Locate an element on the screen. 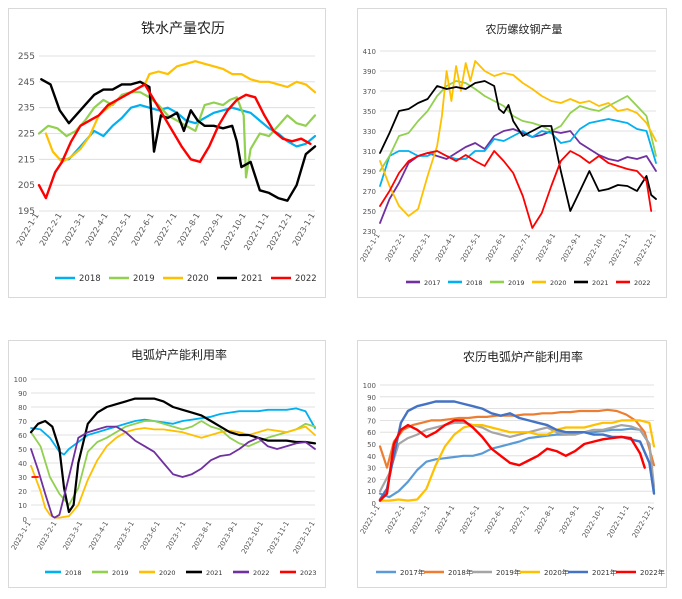 Image resolution: width=682 pixels, height=599 pixels. legend-label: 2021年 is located at coordinates (604, 572).